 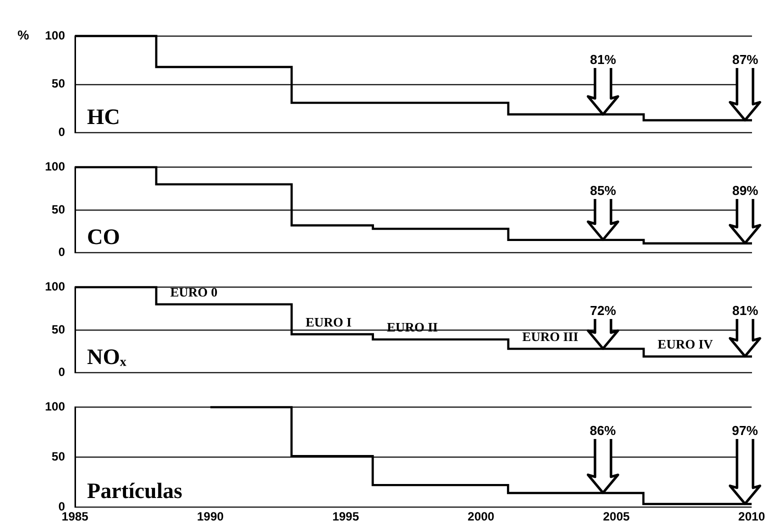 I want to click on x-tick-label: 2000, so click(x=481, y=517).